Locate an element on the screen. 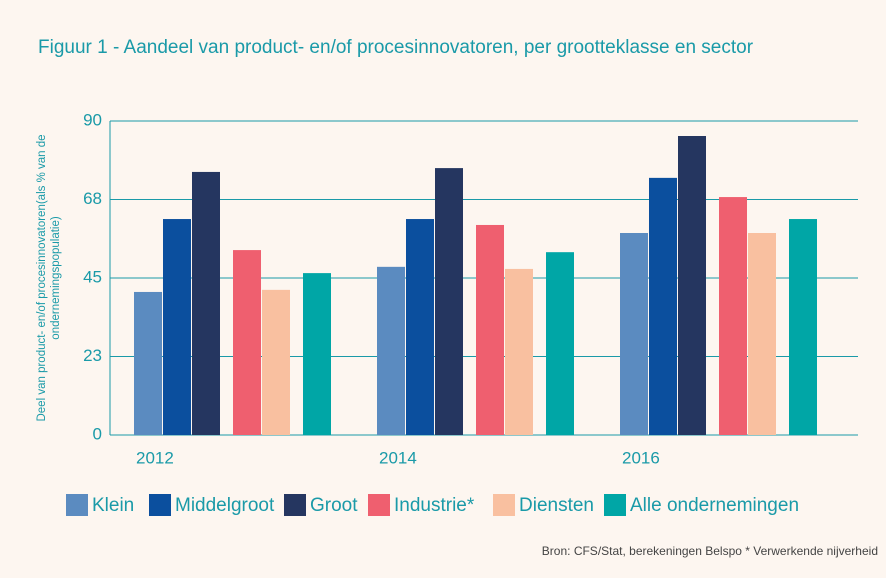 The image size is (886, 578). x-tick-label: 2012 is located at coordinates (155, 457).